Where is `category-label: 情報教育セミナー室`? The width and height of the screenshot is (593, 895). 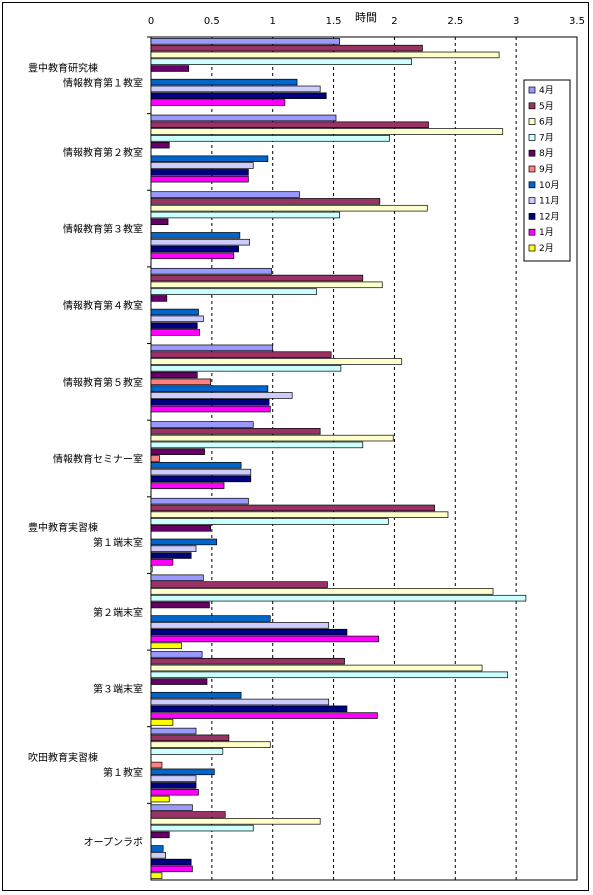
category-label: 情報教育セミナー室 is located at coordinates (98, 459).